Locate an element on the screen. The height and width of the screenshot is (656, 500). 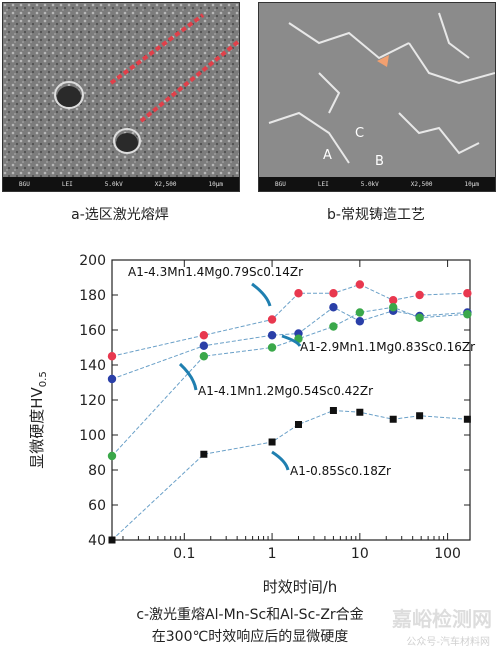
y-tick-label: 60 is located at coordinates (97, 506).